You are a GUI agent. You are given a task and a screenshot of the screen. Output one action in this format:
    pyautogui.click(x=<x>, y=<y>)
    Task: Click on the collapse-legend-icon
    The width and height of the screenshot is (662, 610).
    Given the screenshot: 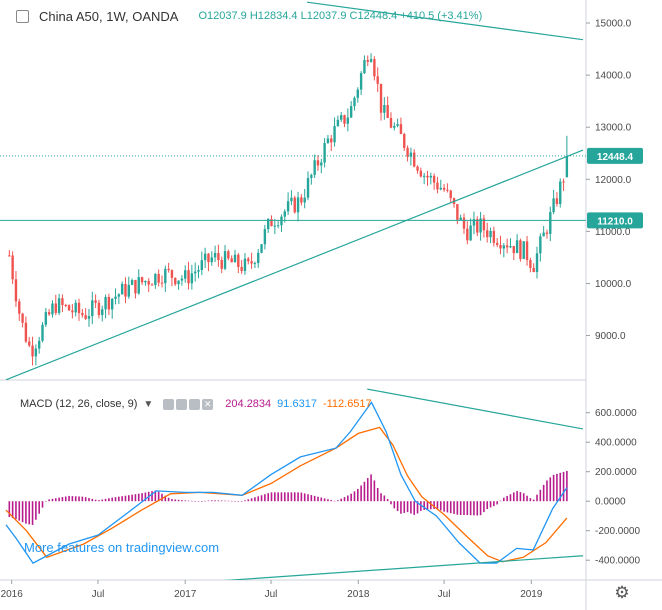 What is the action you would take?
    pyautogui.click(x=22, y=16)
    